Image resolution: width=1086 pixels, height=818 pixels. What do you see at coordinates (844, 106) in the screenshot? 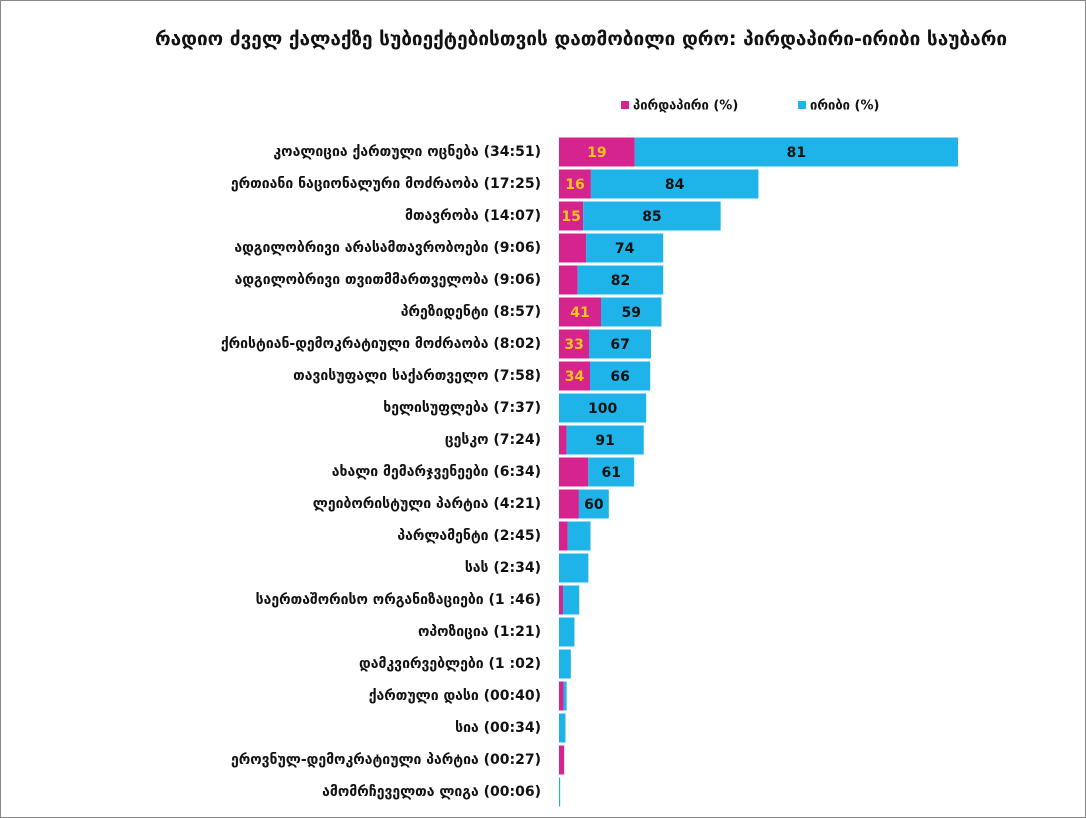
I see `legend-label: ირიბი (%)` at bounding box center [844, 106].